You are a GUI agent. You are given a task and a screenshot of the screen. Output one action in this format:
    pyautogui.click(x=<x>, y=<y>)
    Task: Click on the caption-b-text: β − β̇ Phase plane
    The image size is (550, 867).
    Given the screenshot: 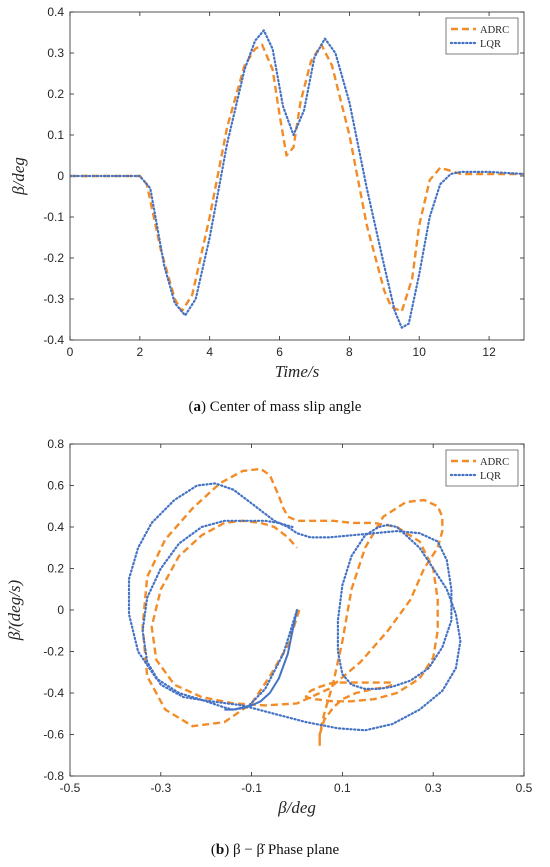 What is the action you would take?
    pyautogui.click(x=286, y=850)
    